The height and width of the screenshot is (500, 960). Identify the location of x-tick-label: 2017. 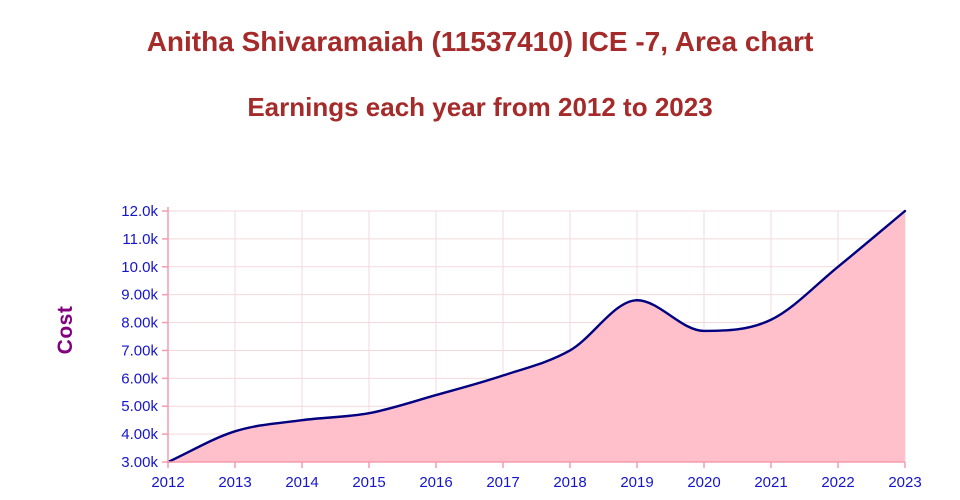
(502, 482).